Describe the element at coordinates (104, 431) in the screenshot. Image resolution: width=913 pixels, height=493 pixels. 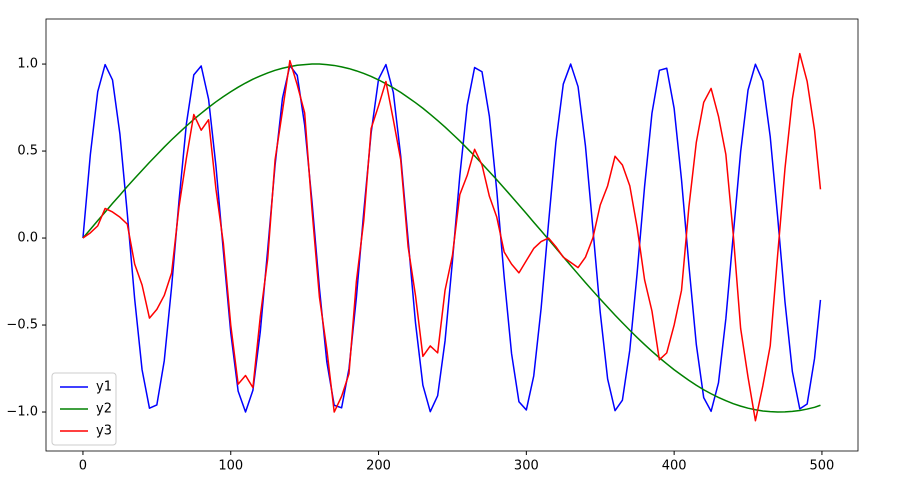
I see `legend-label: y3` at that location.